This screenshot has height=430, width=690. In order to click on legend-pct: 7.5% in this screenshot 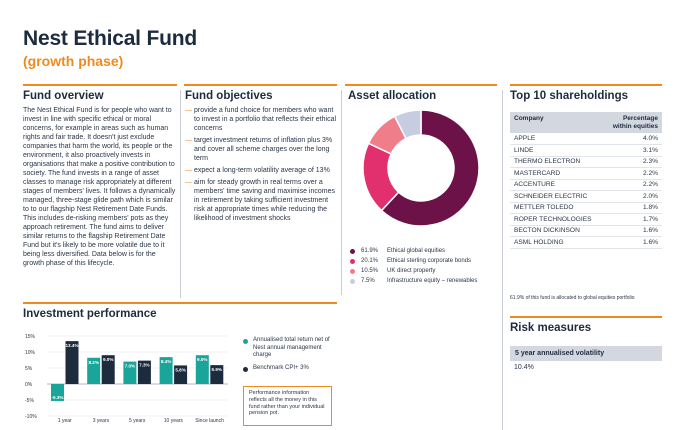, I will do `click(368, 281)`.